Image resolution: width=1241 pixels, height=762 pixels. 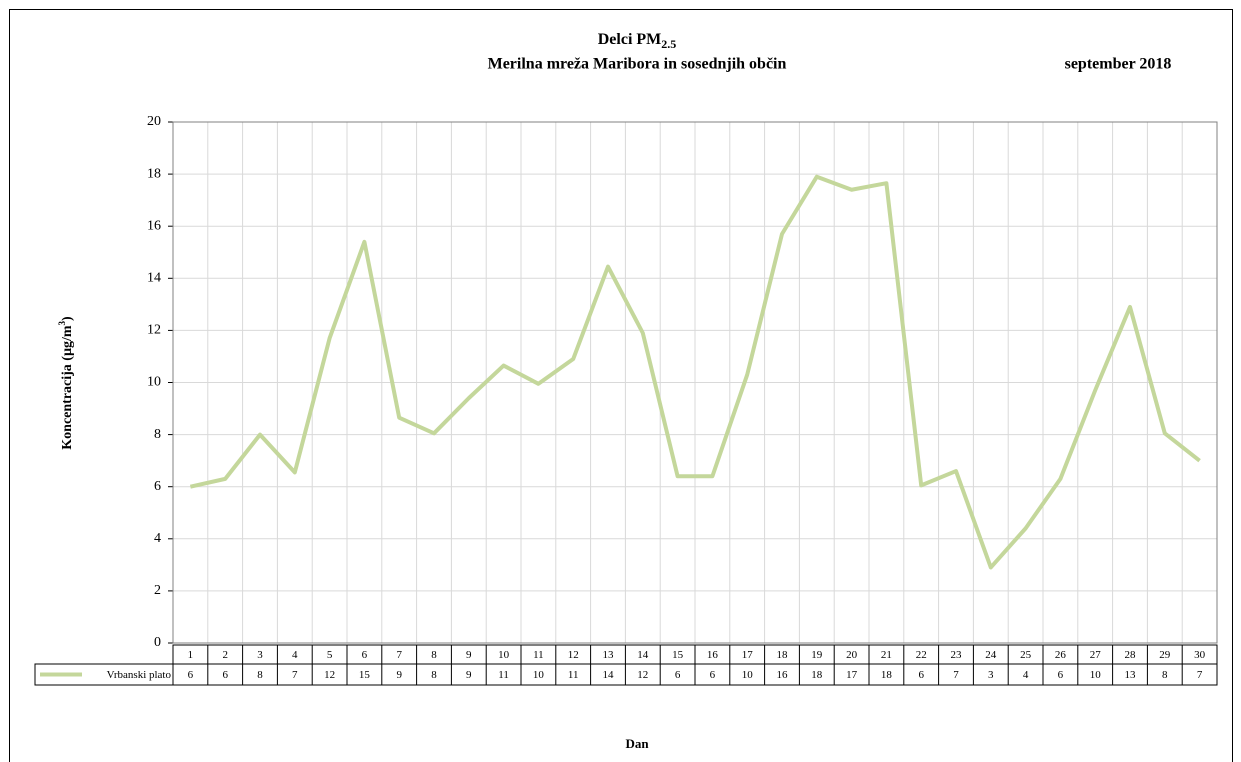 What do you see at coordinates (469, 655) in the screenshot?
I see `x-tick-label: 9` at bounding box center [469, 655].